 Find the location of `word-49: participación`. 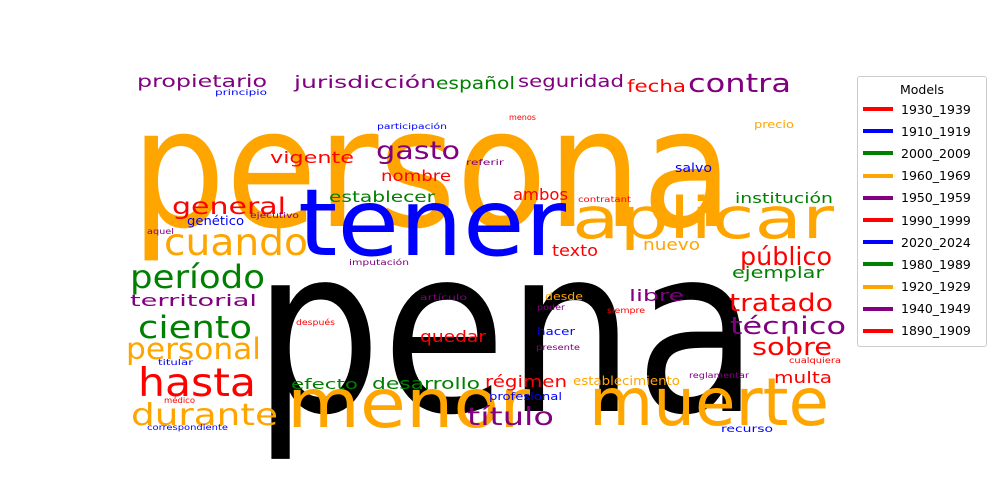

word-49: participación is located at coordinates (412, 126).